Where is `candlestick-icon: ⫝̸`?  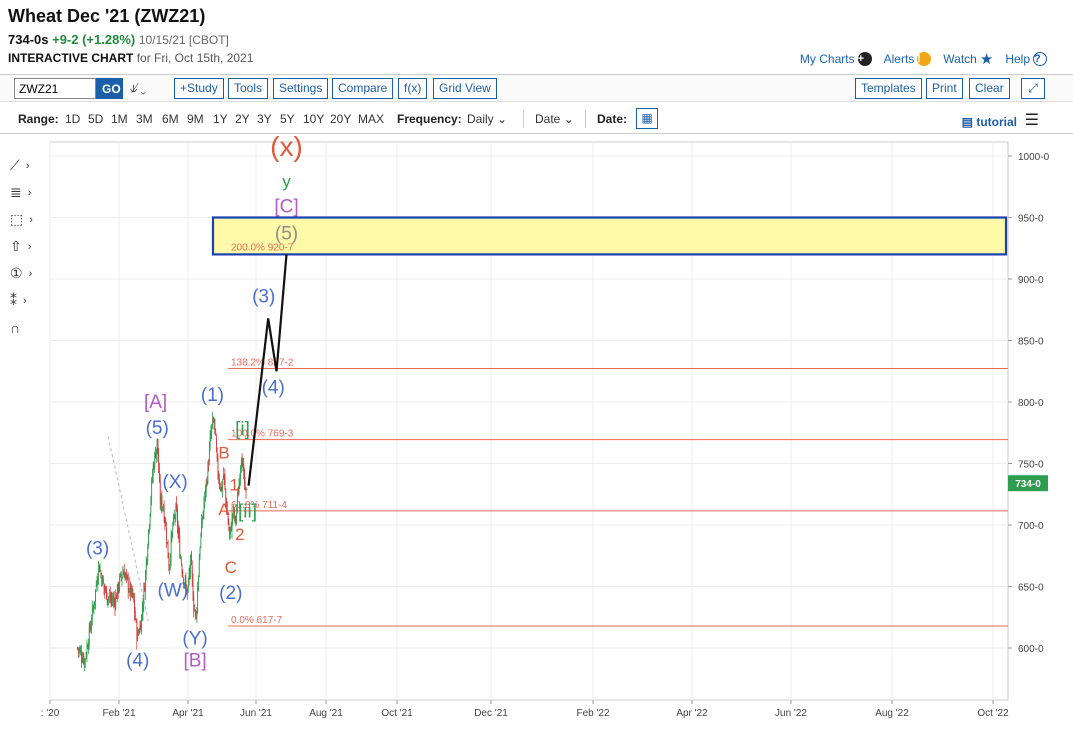
candlestick-icon: ⫝̸ is located at coordinates (134, 88).